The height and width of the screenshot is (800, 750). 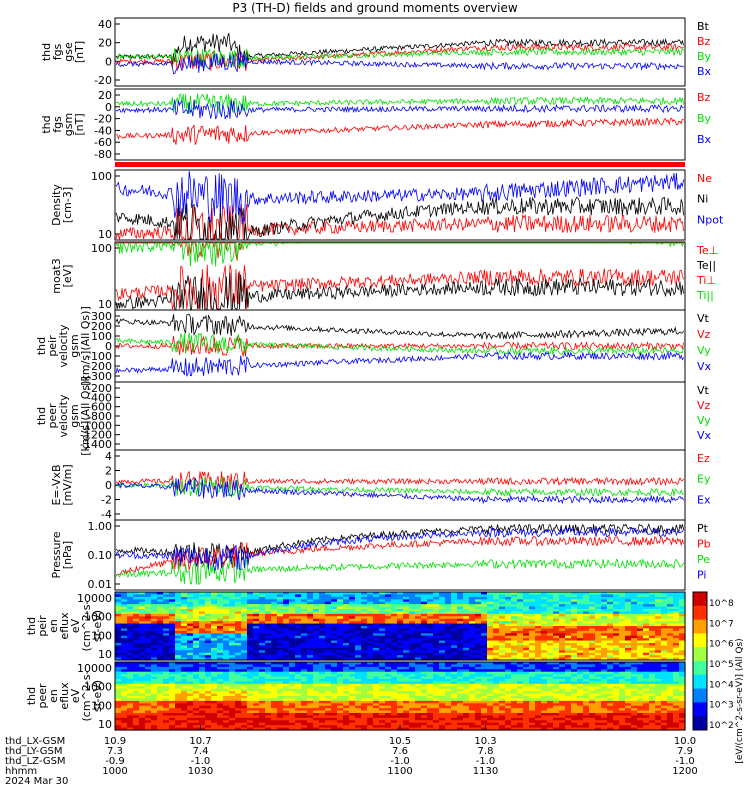 What do you see at coordinates (64, 626) in the screenshot?
I see `y-axis-label: eflux` at bounding box center [64, 626].